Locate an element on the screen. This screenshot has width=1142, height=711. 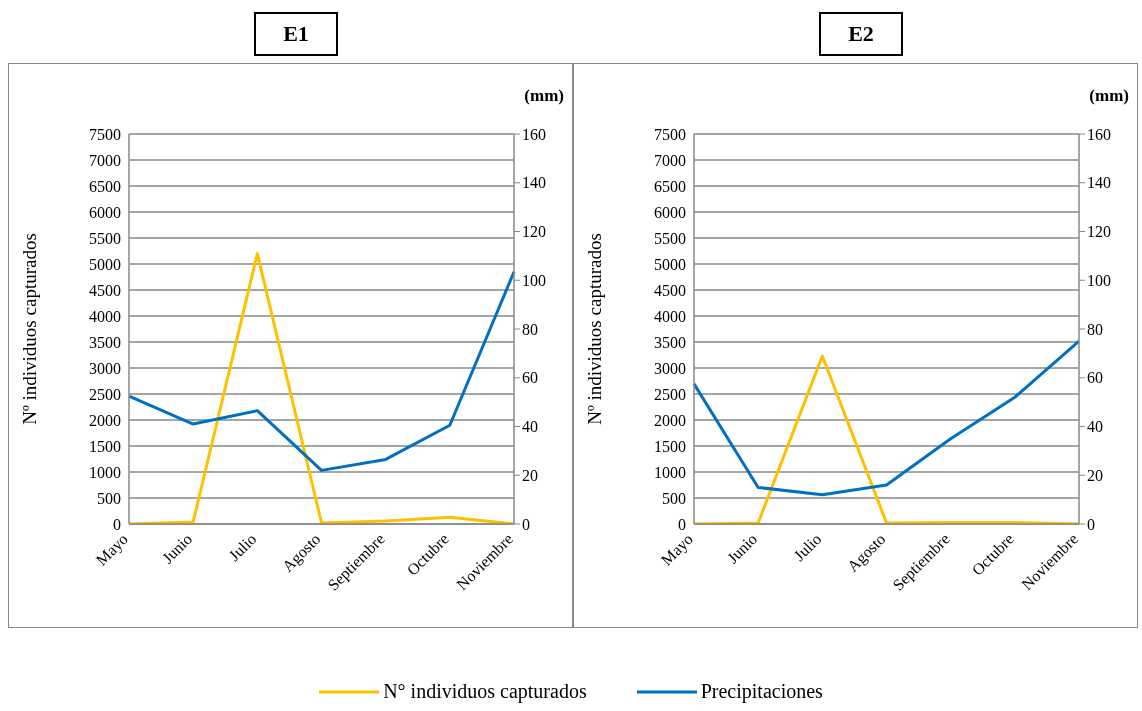
legend-label: N° individuos capturados is located at coordinates (485, 691).